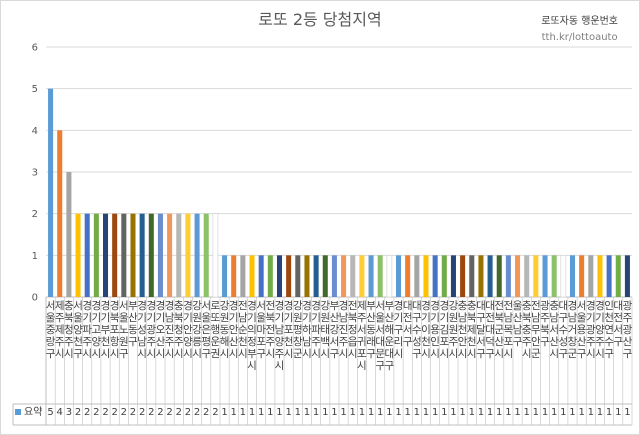 The image size is (640, 435). I want to click on data-value-label: 3, so click(69, 412).